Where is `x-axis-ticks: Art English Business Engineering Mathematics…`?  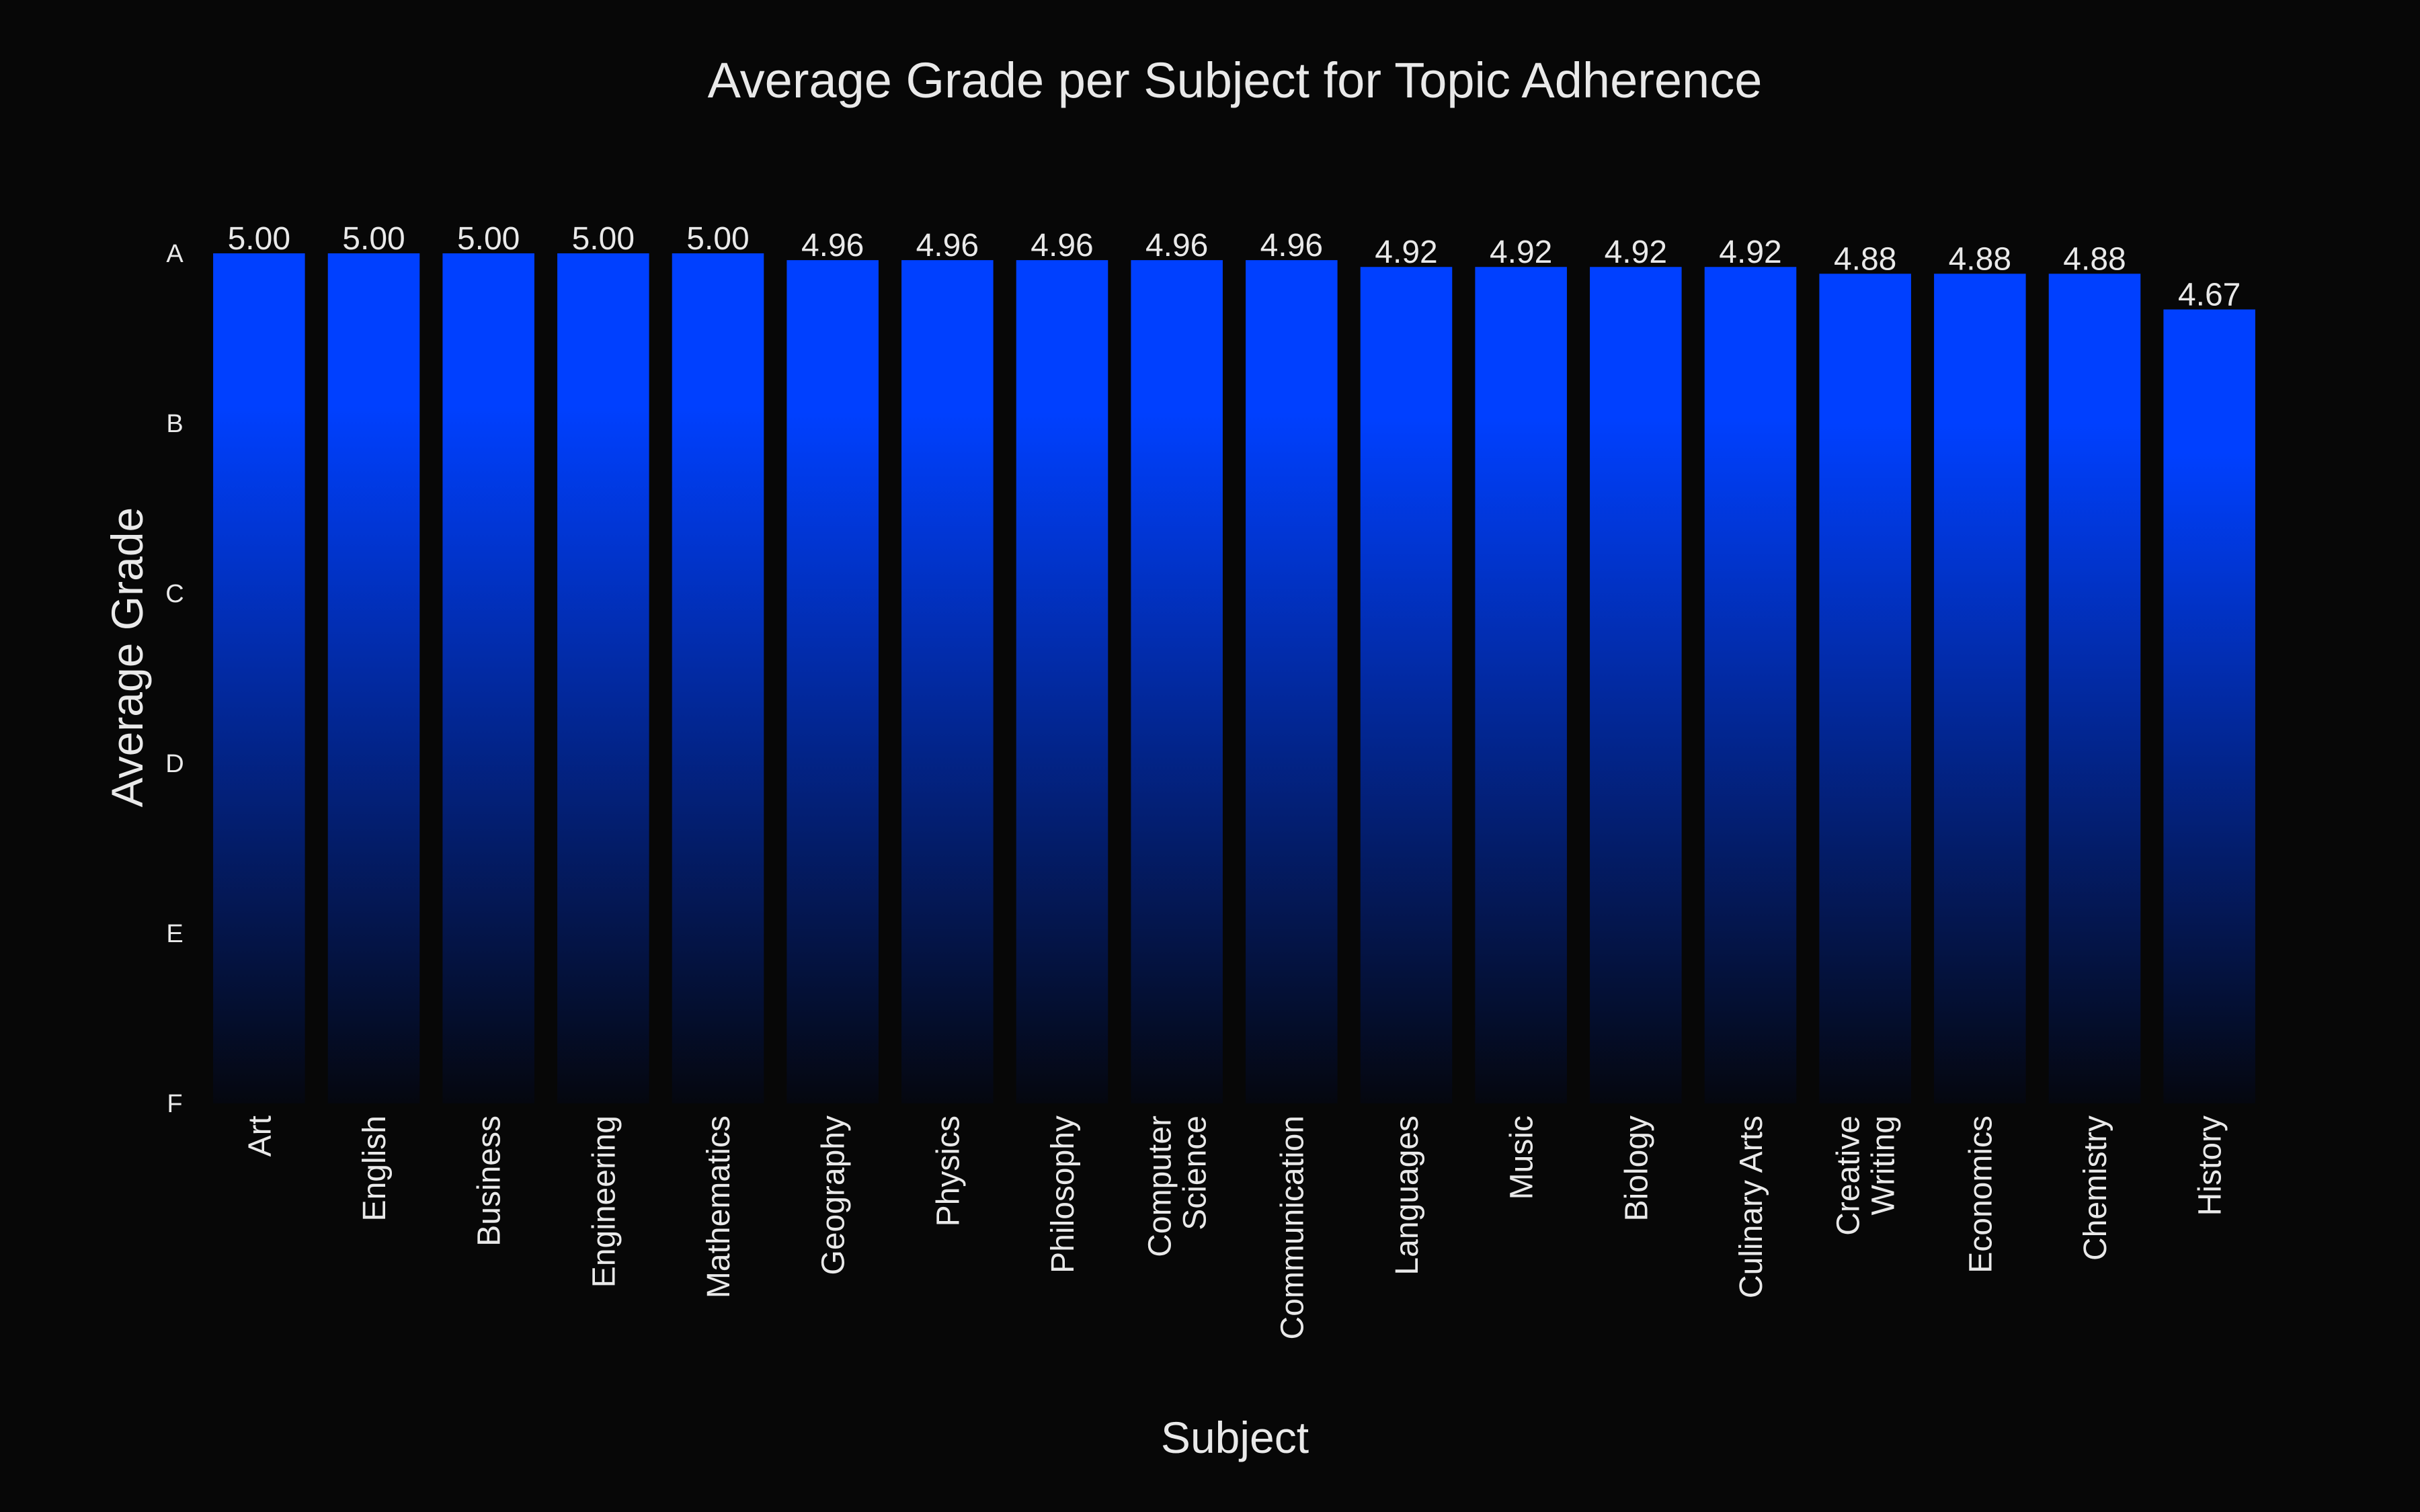
x-axis-ticks: Art English Business Engineering Mathematics… is located at coordinates (1235, 1227).